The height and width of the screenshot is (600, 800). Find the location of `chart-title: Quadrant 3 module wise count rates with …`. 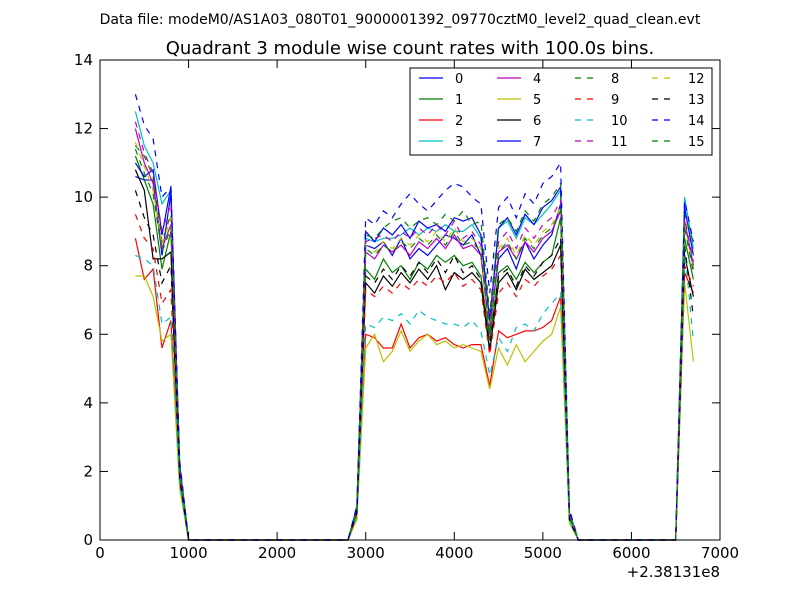

chart-title: Quadrant 3 module wise count rates with … is located at coordinates (410, 48).